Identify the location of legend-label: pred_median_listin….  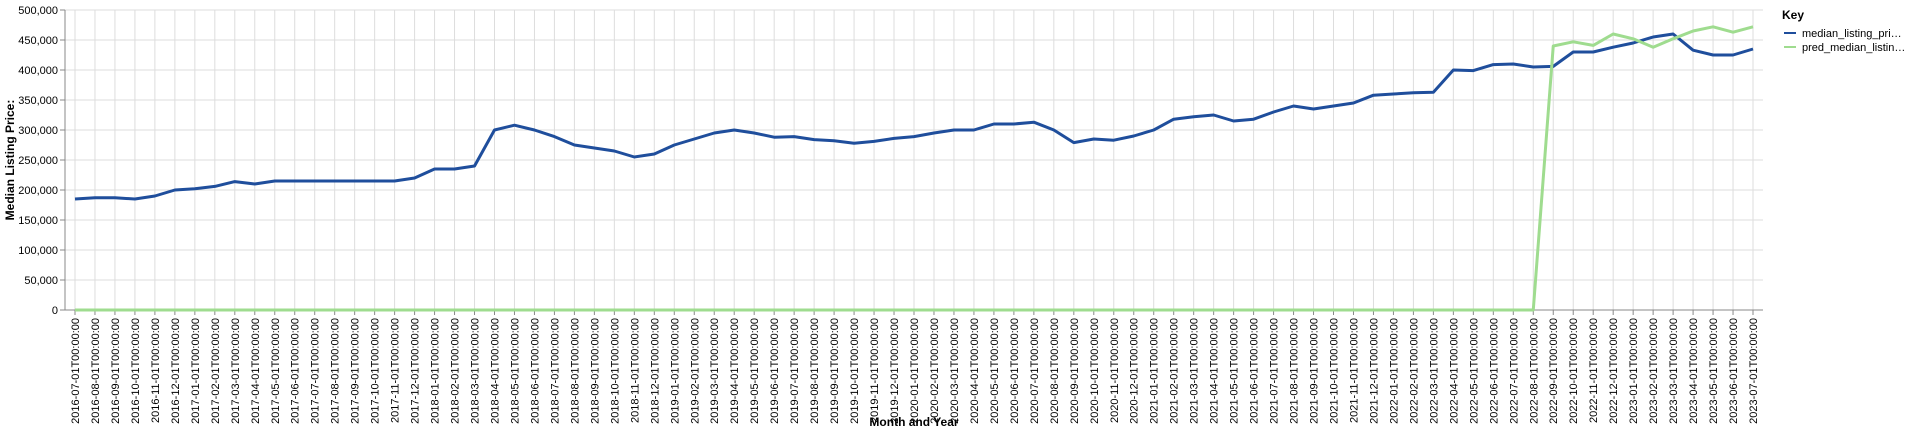
(1853, 48).